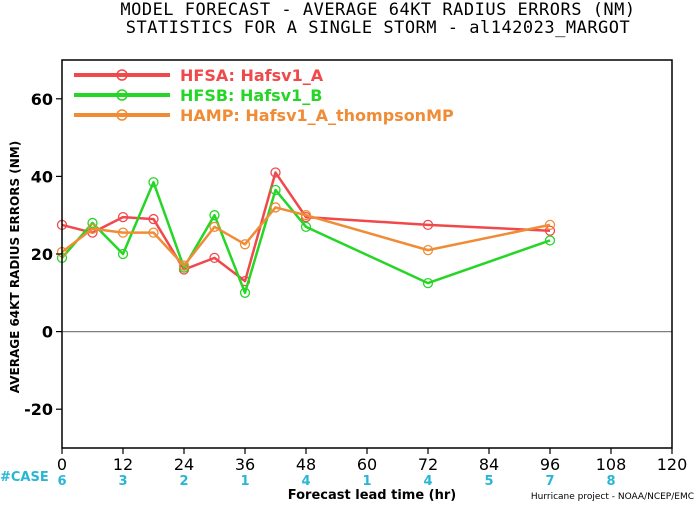 The width and height of the screenshot is (700, 506). I want to click on x-tick-label: 48, so click(306, 464).